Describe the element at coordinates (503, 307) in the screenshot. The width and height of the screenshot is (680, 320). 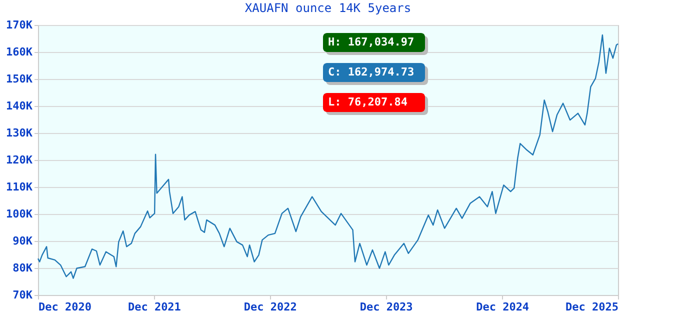
I see `x-tick-label: Dec 2024` at that location.